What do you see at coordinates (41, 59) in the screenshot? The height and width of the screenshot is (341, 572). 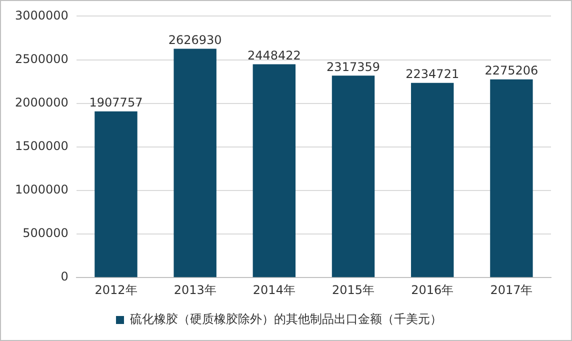 I see `y-tick-label: 2500000` at bounding box center [41, 59].